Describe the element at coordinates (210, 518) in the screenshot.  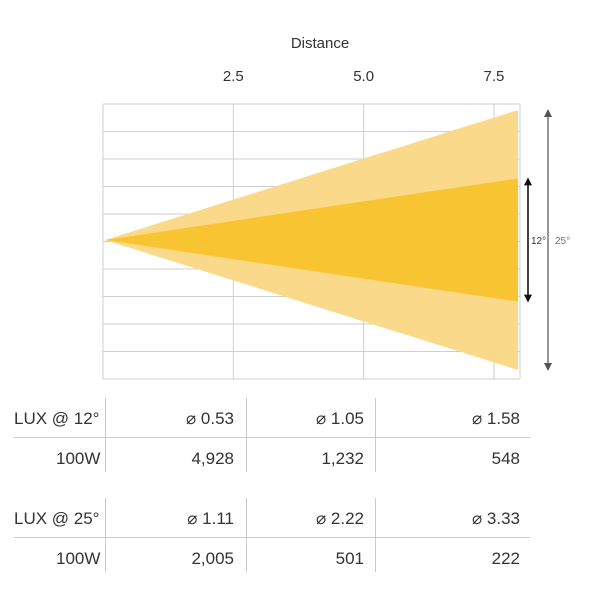
I see `diameter-value: ⌀ 1.11` at that location.